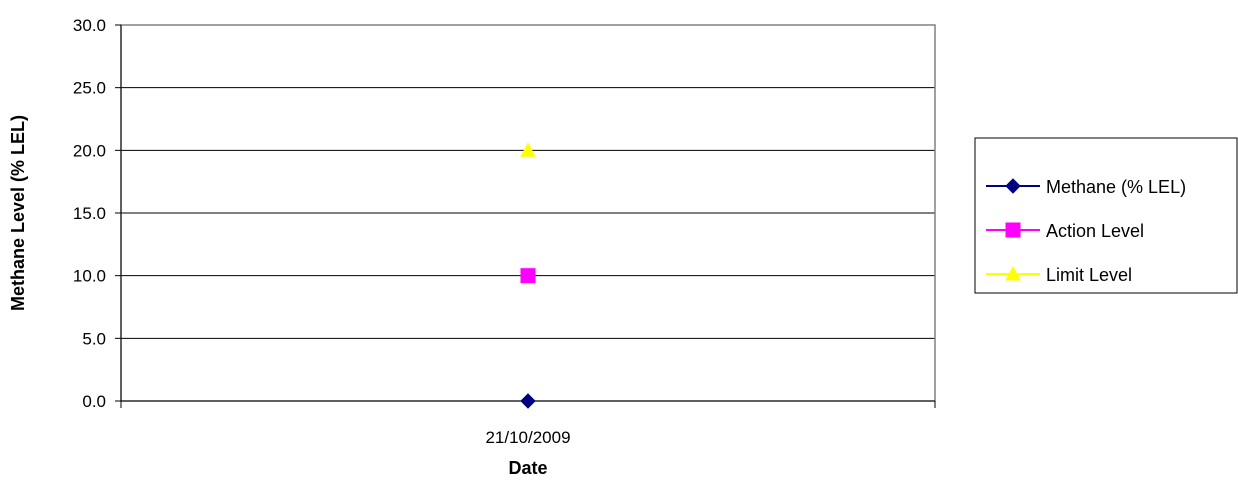 The image size is (1238, 487). Describe the element at coordinates (89, 276) in the screenshot. I see `y-tick-label: 10.0` at that location.